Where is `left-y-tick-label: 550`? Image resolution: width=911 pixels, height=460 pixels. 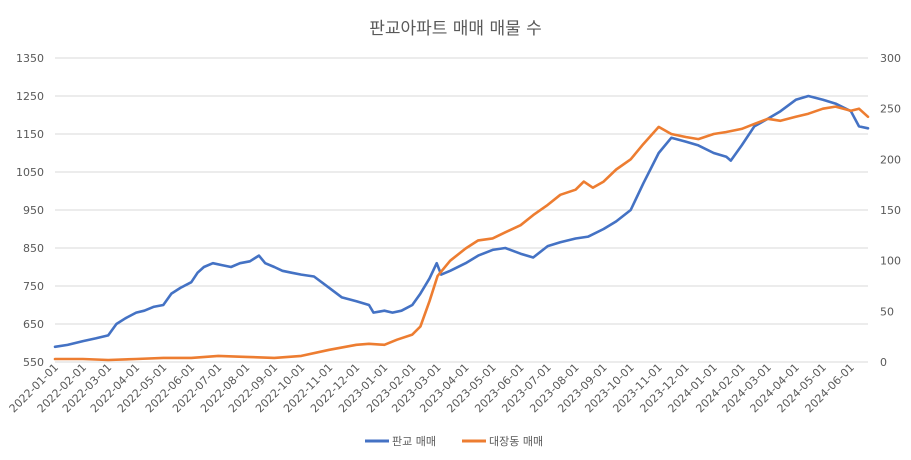
left-y-tick-label: 550 is located at coordinates (33, 362).